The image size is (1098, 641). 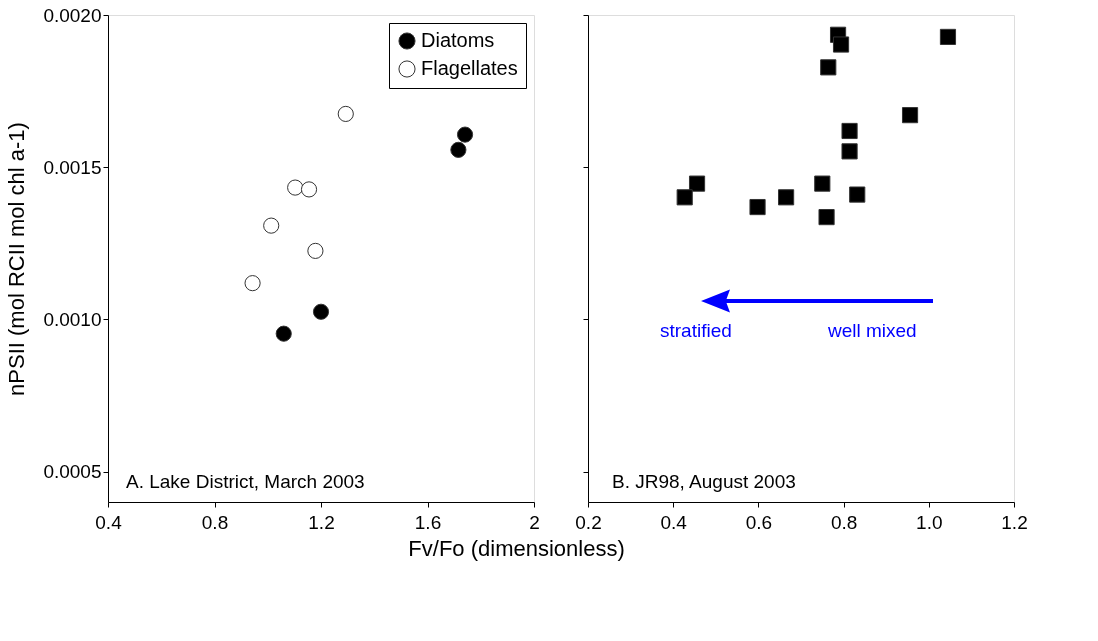 I want to click on y-axis-title: nPSII (mol RCII mol chl a-1), so click(x=17, y=259).